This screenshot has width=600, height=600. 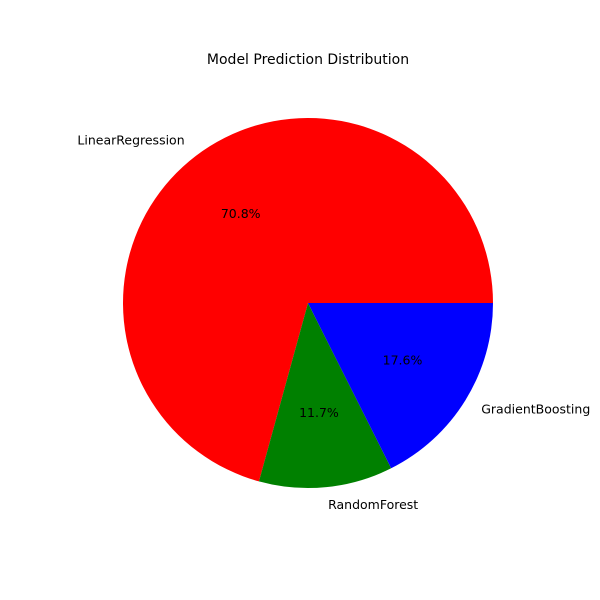 I want to click on pie-percent-gradientboosting: 17.6%, so click(x=403, y=360).